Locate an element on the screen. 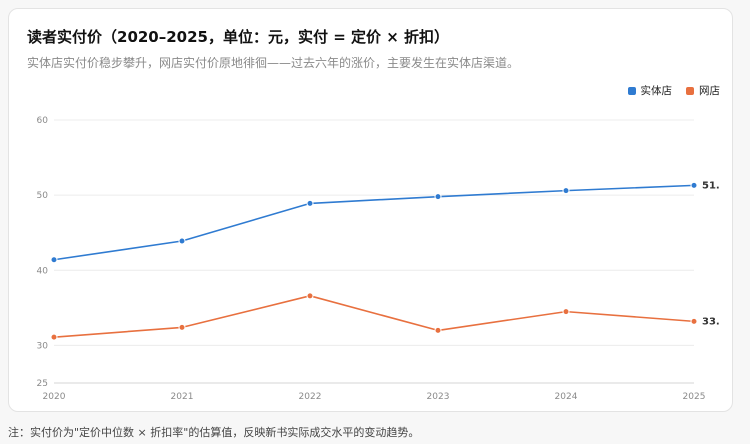  y-tick-label-60: 60 is located at coordinates (43, 121).